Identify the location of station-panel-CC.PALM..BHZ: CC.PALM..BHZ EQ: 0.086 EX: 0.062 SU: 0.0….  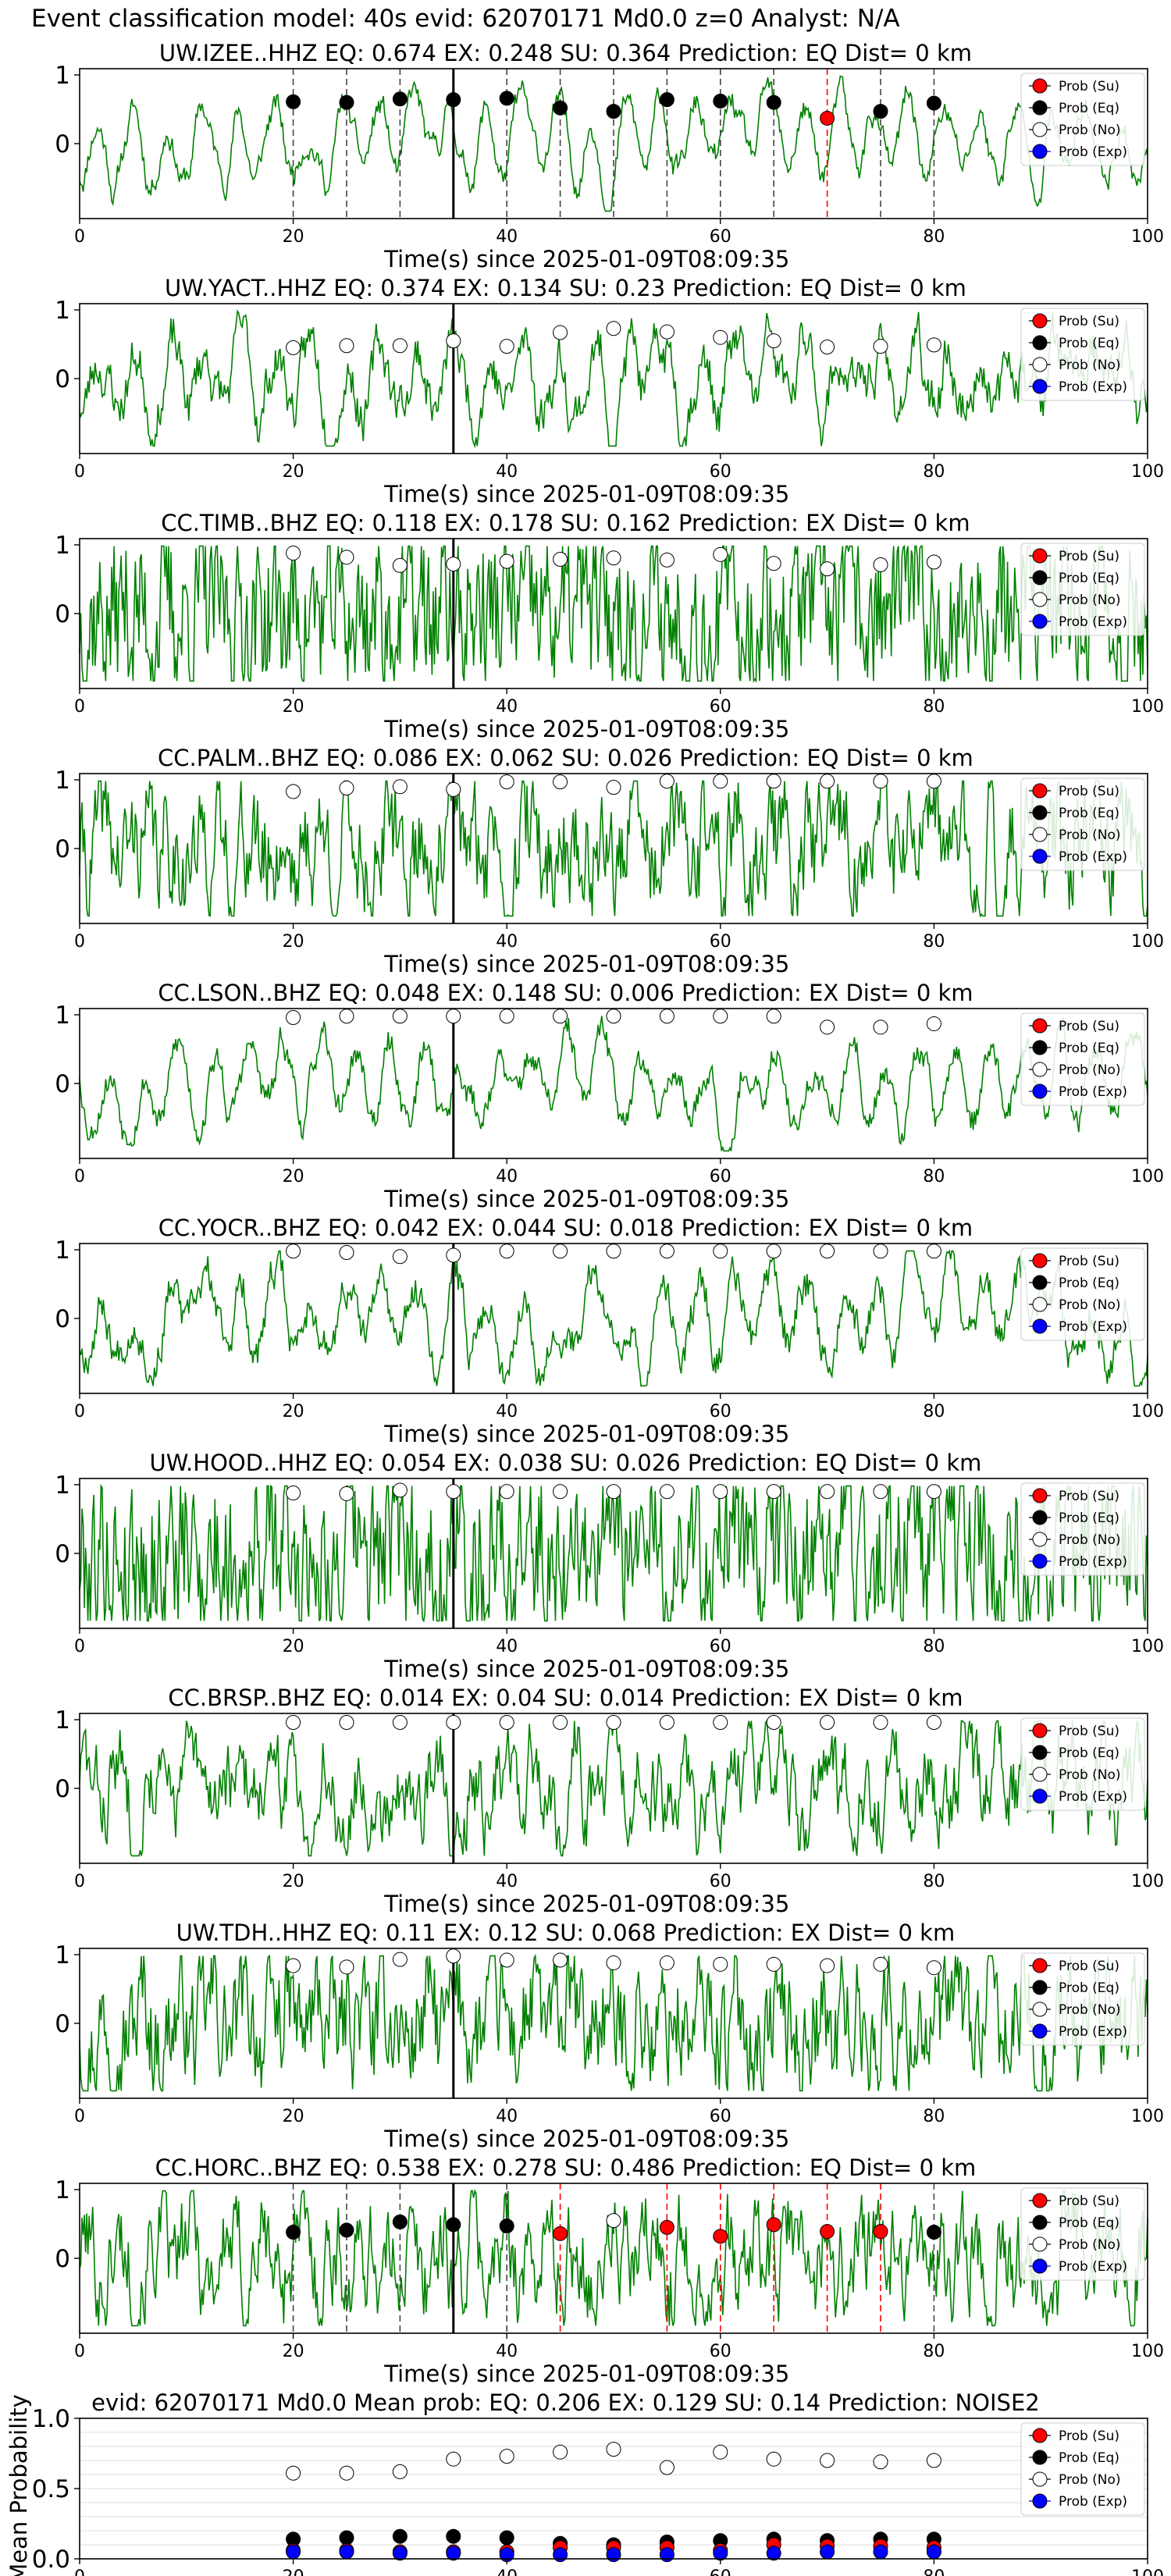
(609, 861).